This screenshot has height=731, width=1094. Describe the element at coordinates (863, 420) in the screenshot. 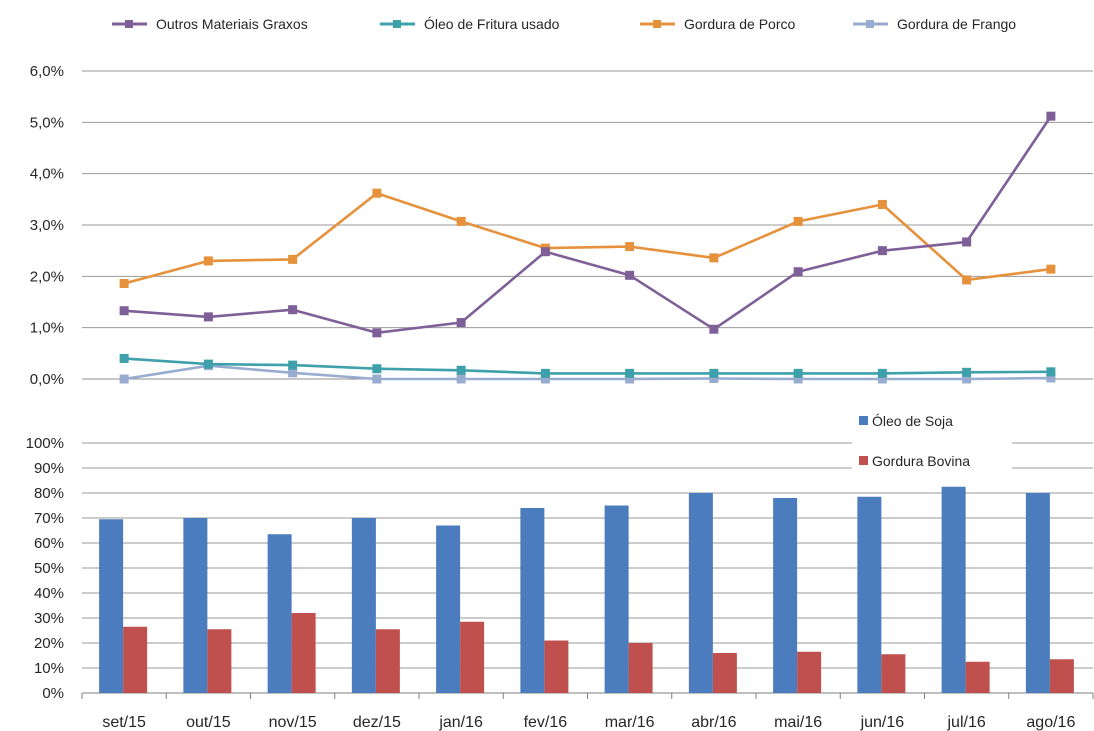

I see `bar-legend-swatch` at that location.